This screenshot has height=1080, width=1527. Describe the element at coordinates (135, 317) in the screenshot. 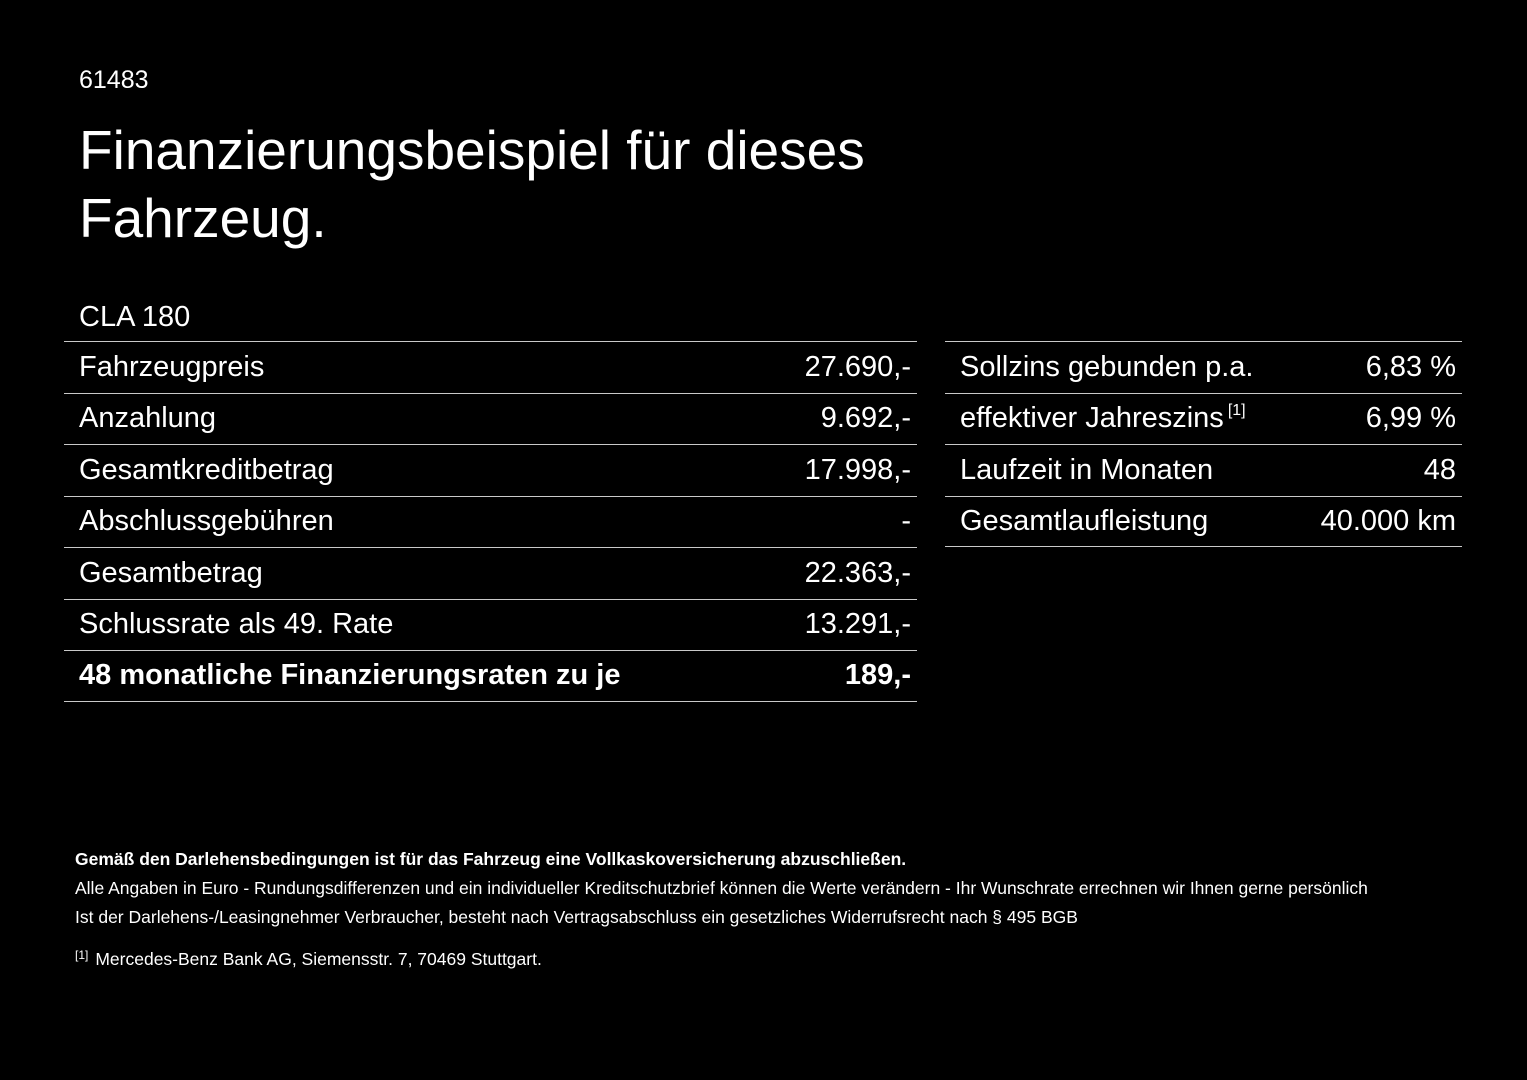

I see `vehicle-model: CLA 180` at that location.